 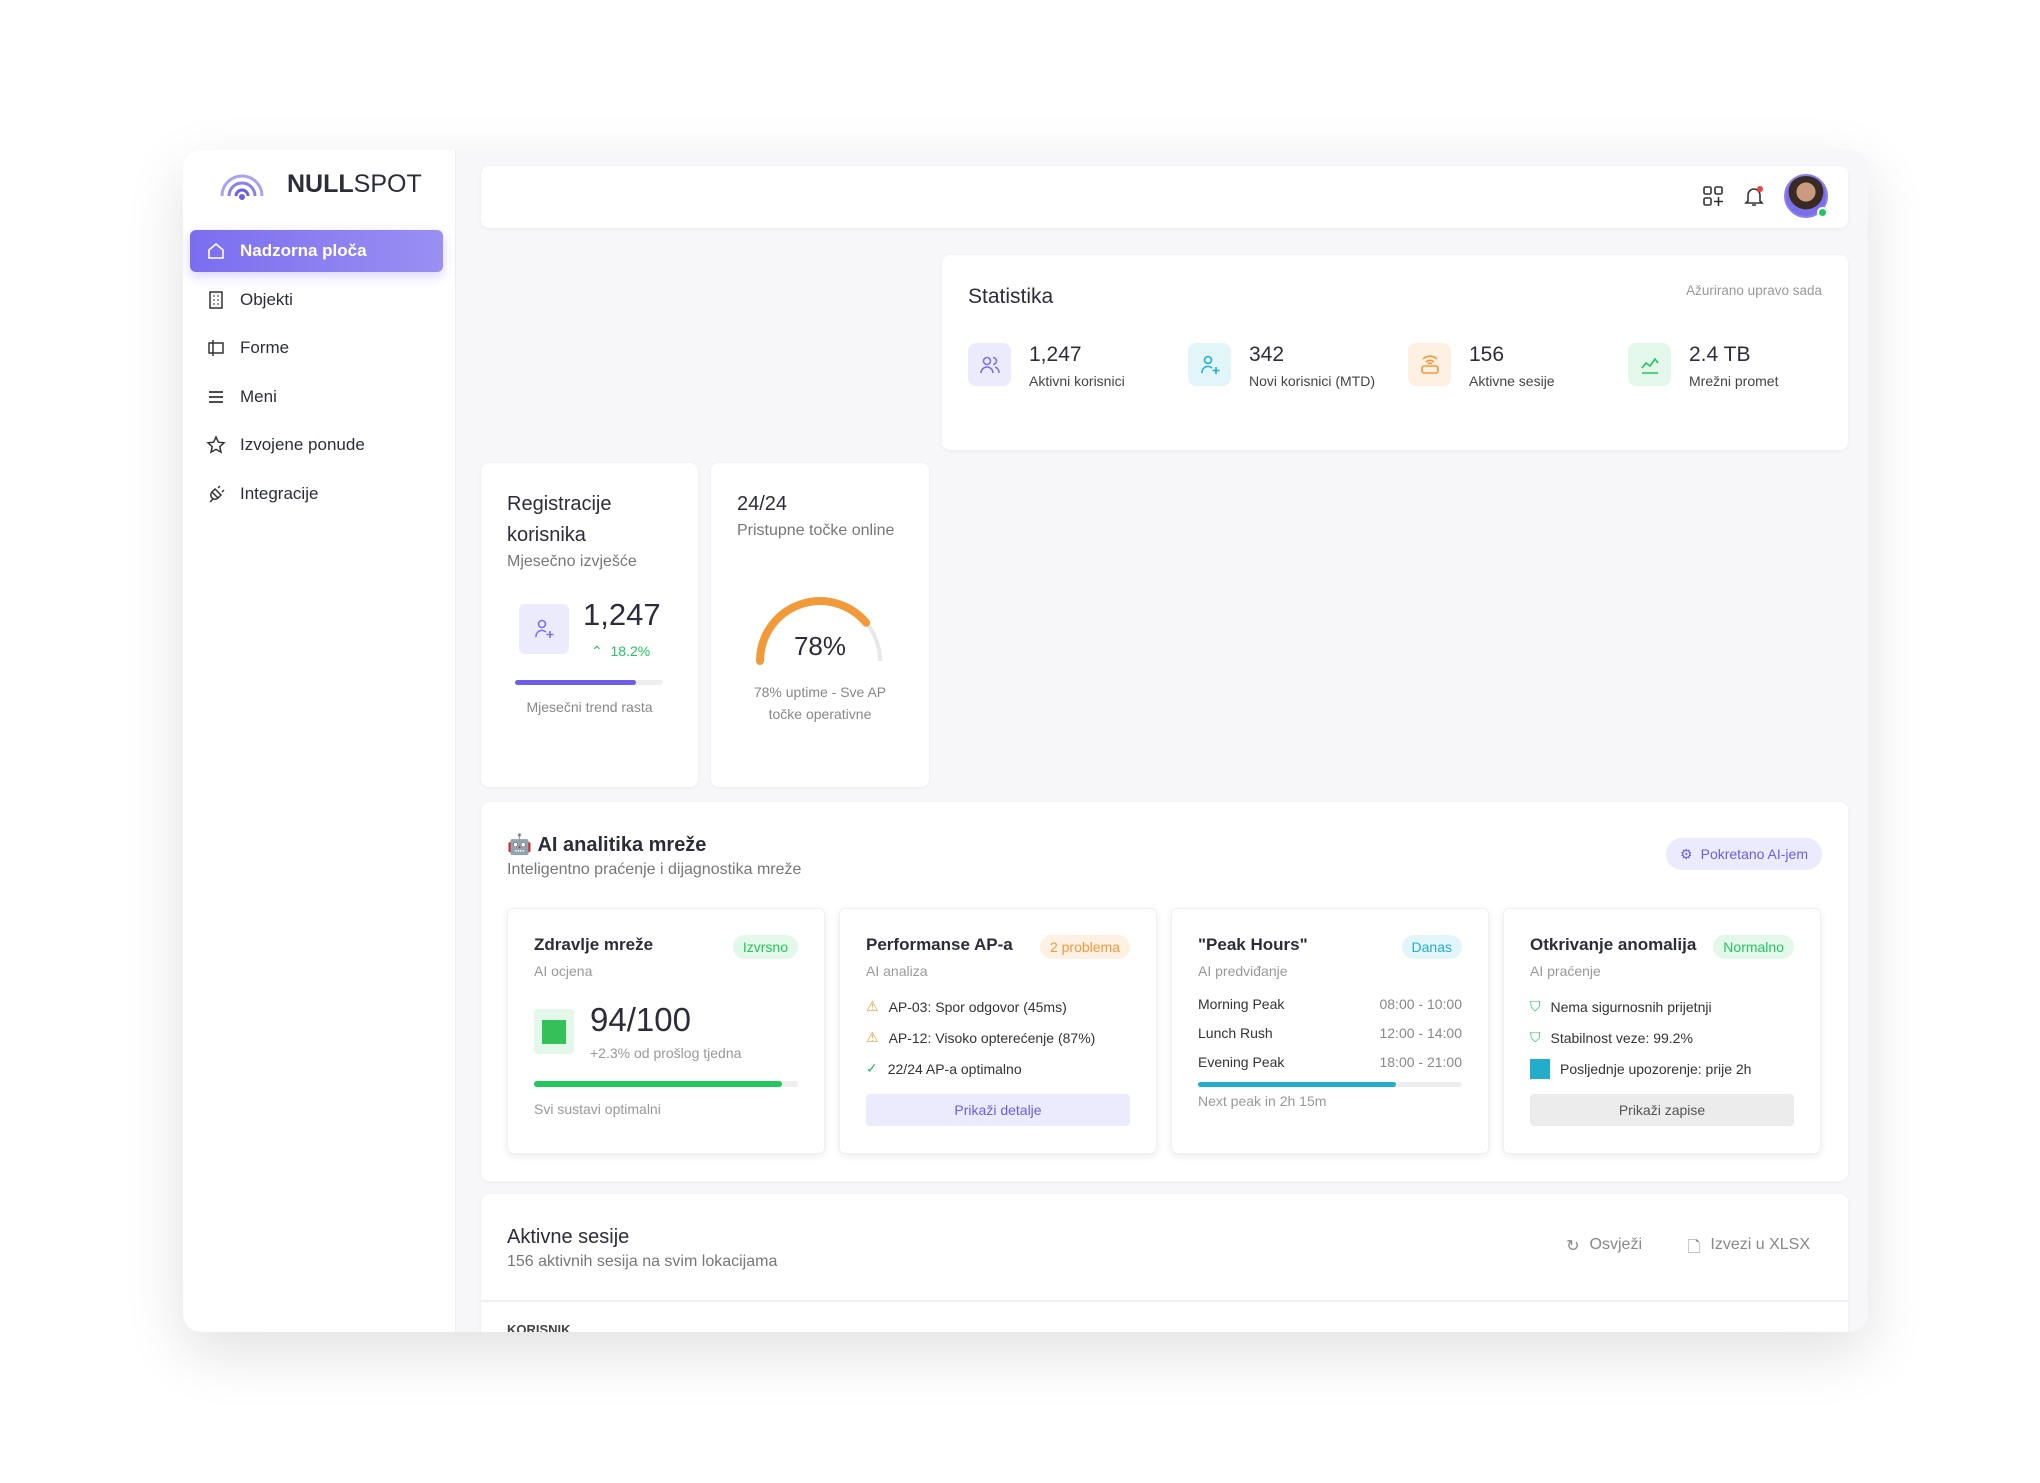 I want to click on chart-icon, so click(x=1649, y=364).